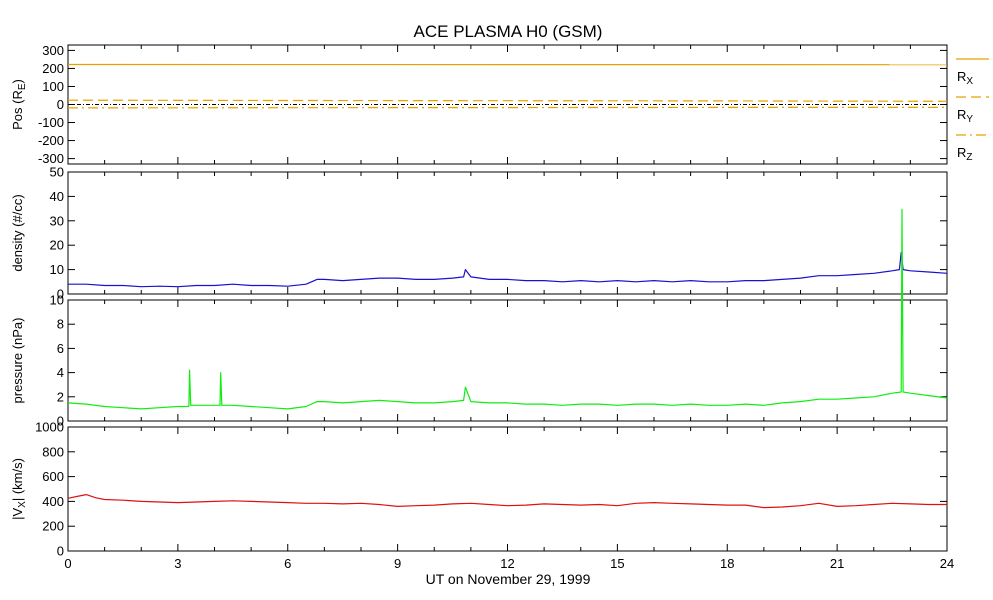 This screenshot has height=600, width=993. I want to click on y-tick-label: 1000, so click(49, 427).